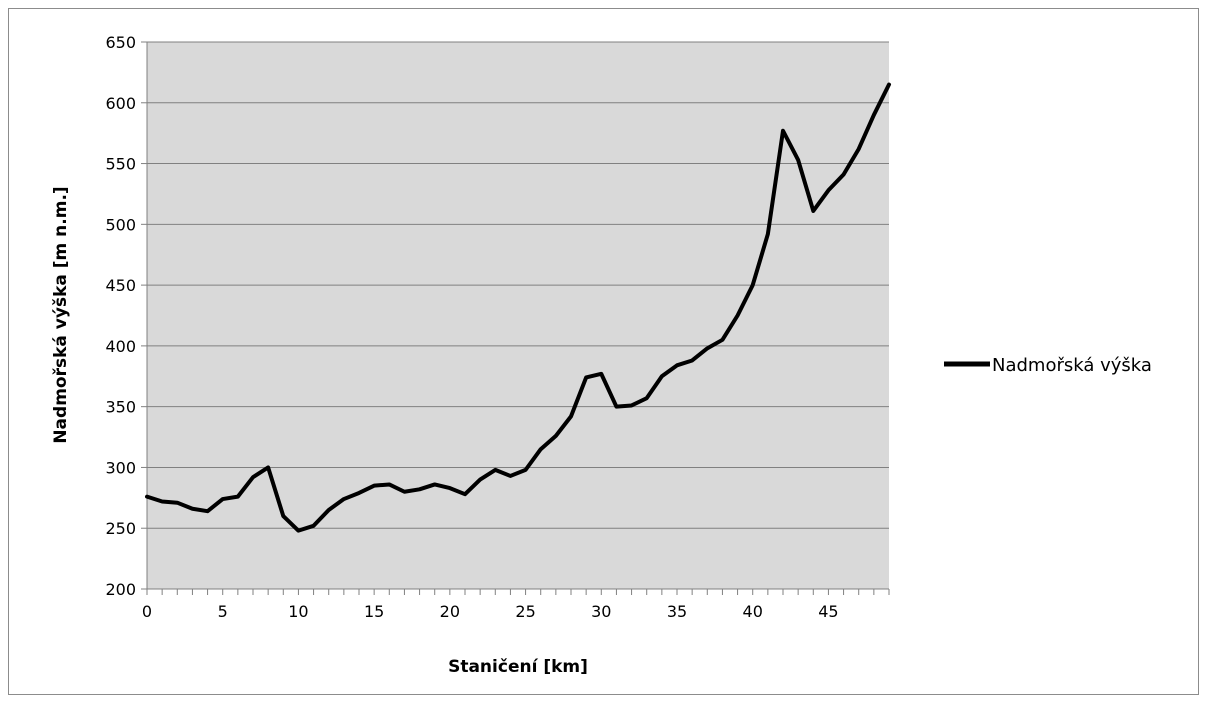 Image resolution: width=1208 pixels, height=704 pixels. Describe the element at coordinates (147, 611) in the screenshot. I see `x-tick-label: 0` at that location.